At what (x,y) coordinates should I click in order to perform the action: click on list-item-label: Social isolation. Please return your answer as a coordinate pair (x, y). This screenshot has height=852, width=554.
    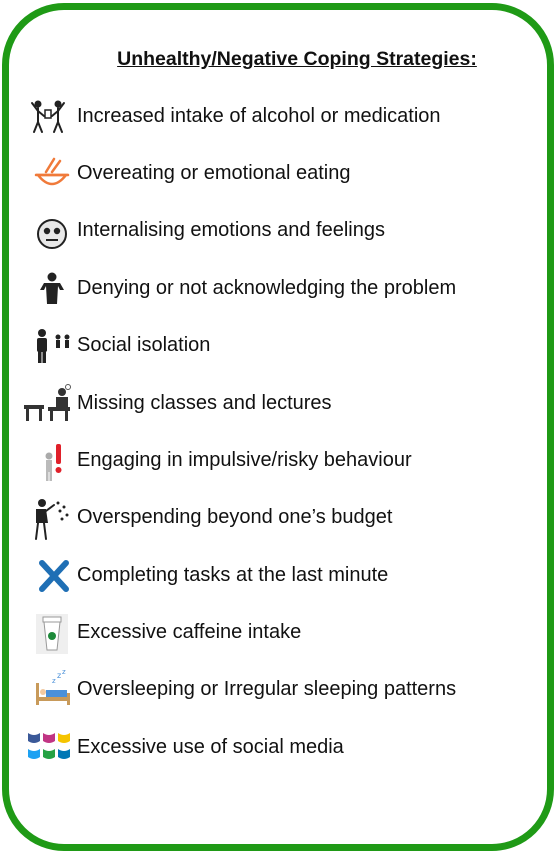
    Looking at the image, I should click on (144, 345).